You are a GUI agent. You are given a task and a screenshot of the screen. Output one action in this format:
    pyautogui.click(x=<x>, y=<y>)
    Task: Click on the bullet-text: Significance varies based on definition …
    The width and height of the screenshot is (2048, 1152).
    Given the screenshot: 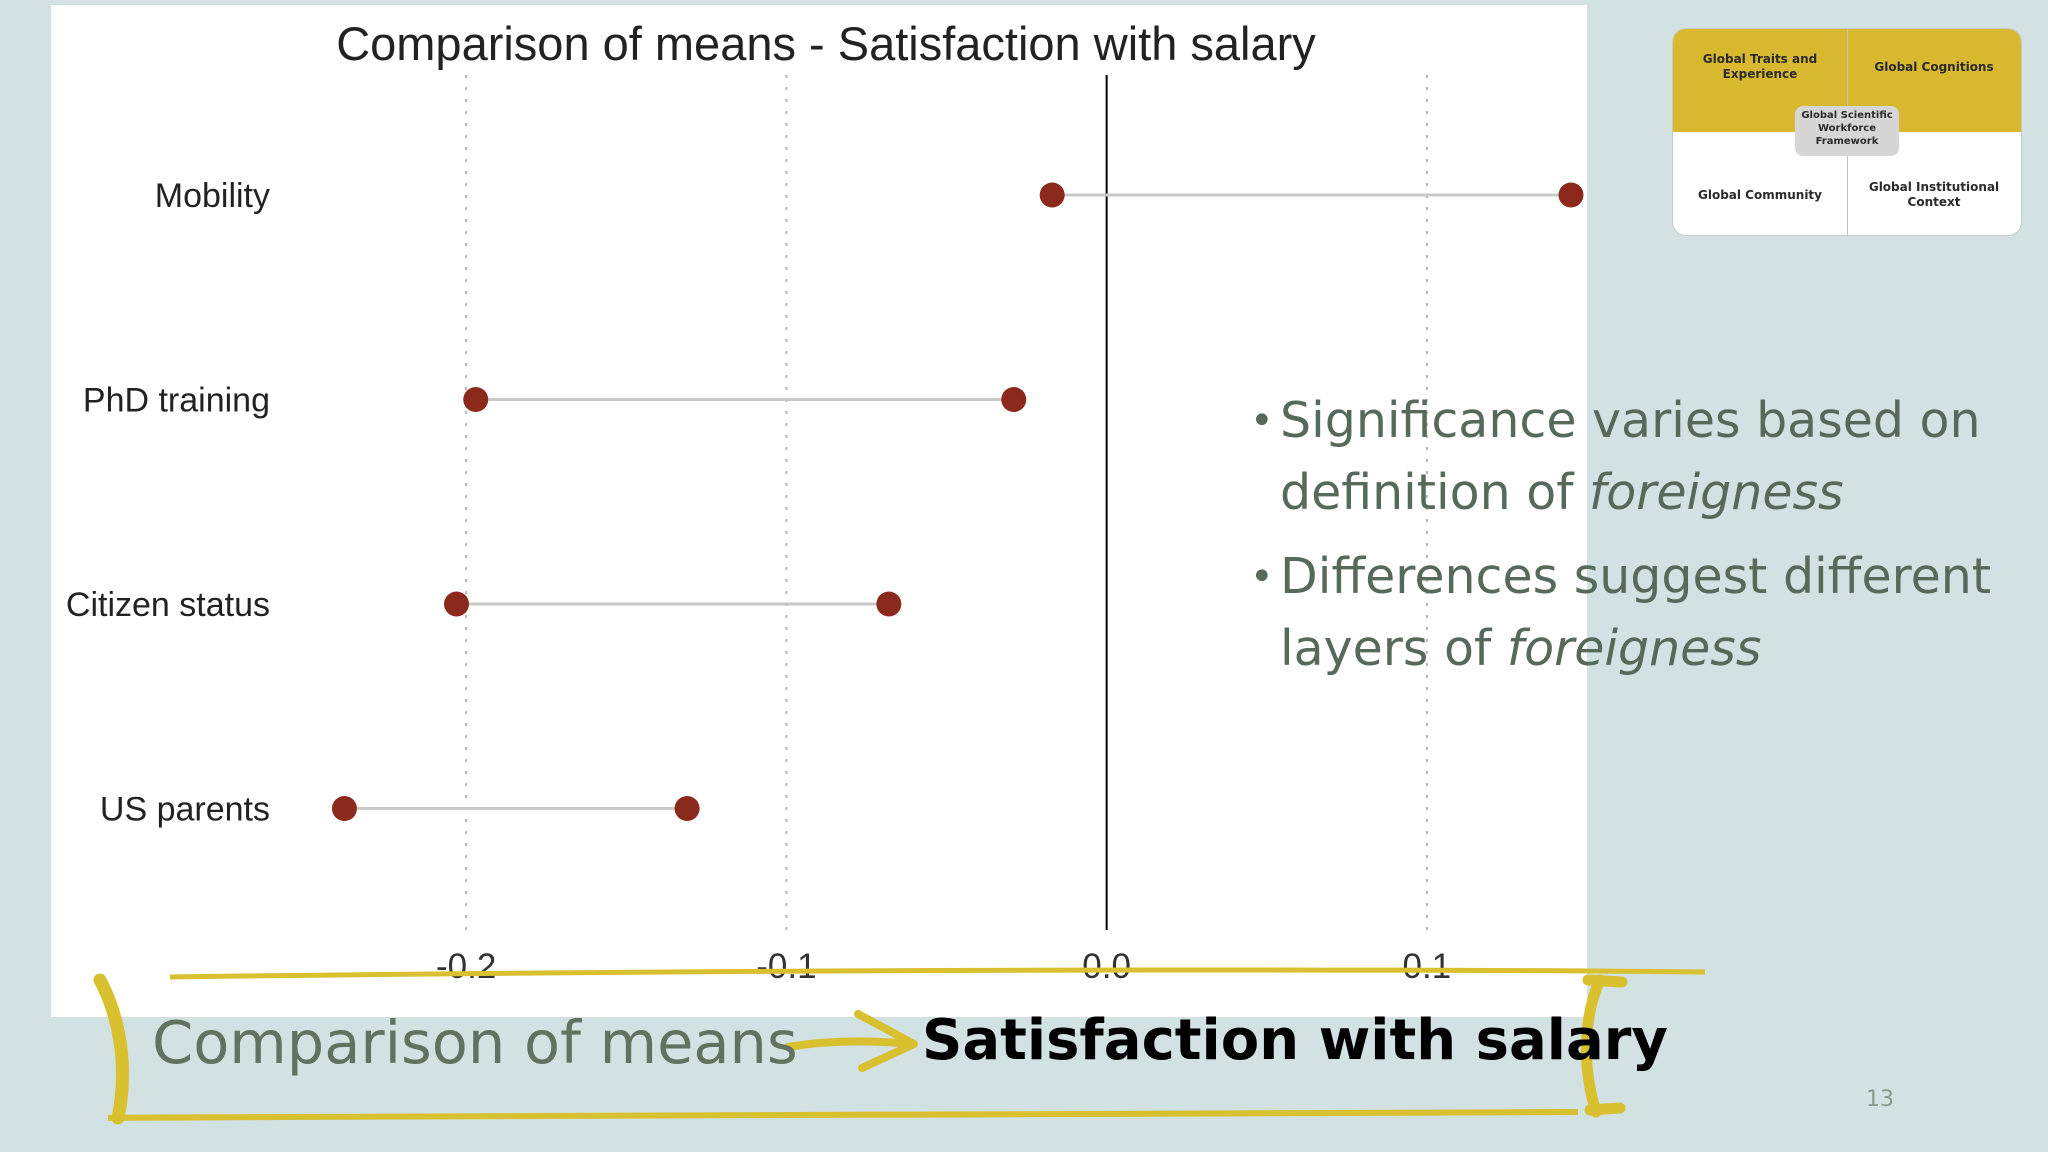 What is the action you would take?
    pyautogui.click(x=1630, y=456)
    